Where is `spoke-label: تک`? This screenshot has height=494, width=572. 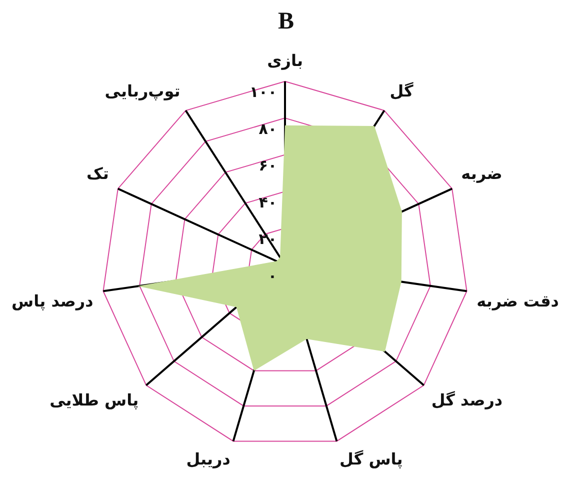 spoke-label: تک is located at coordinates (97, 174).